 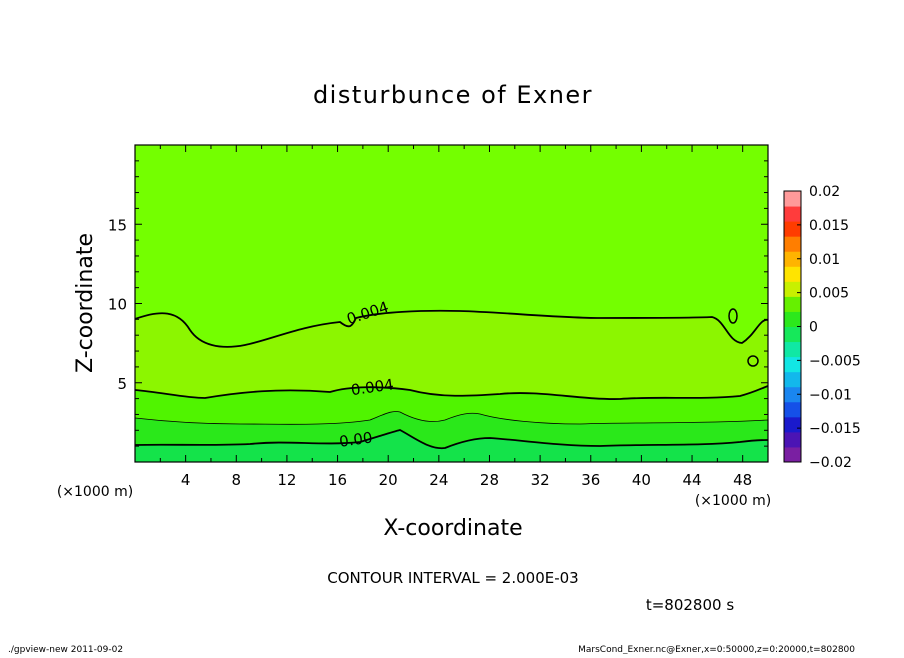 I want to click on x-tick-label: 8, so click(x=237, y=480).